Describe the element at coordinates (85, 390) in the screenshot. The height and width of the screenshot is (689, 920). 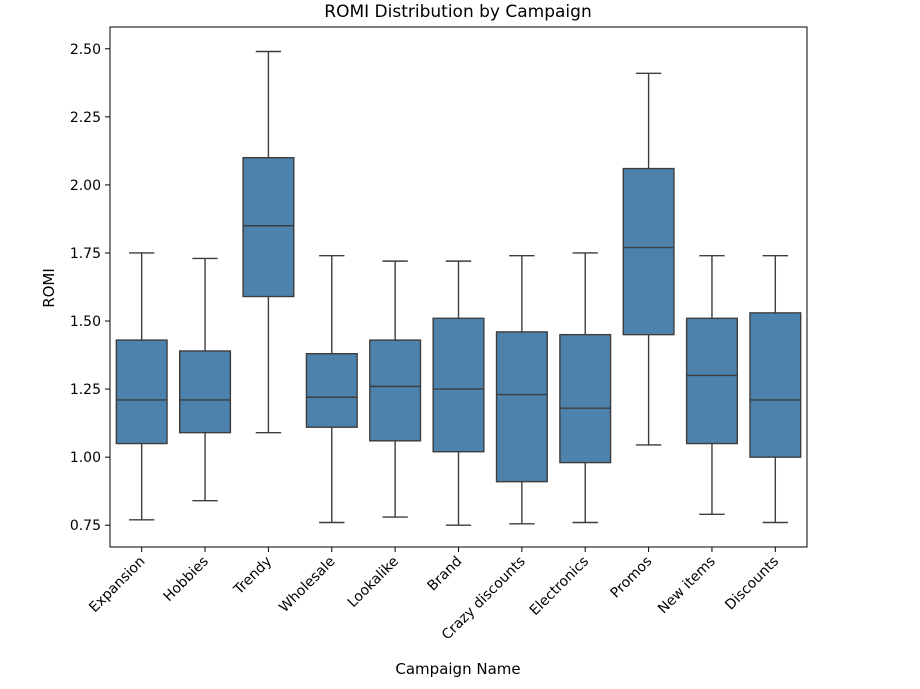
I see `y-tick-label: 1.25` at that location.